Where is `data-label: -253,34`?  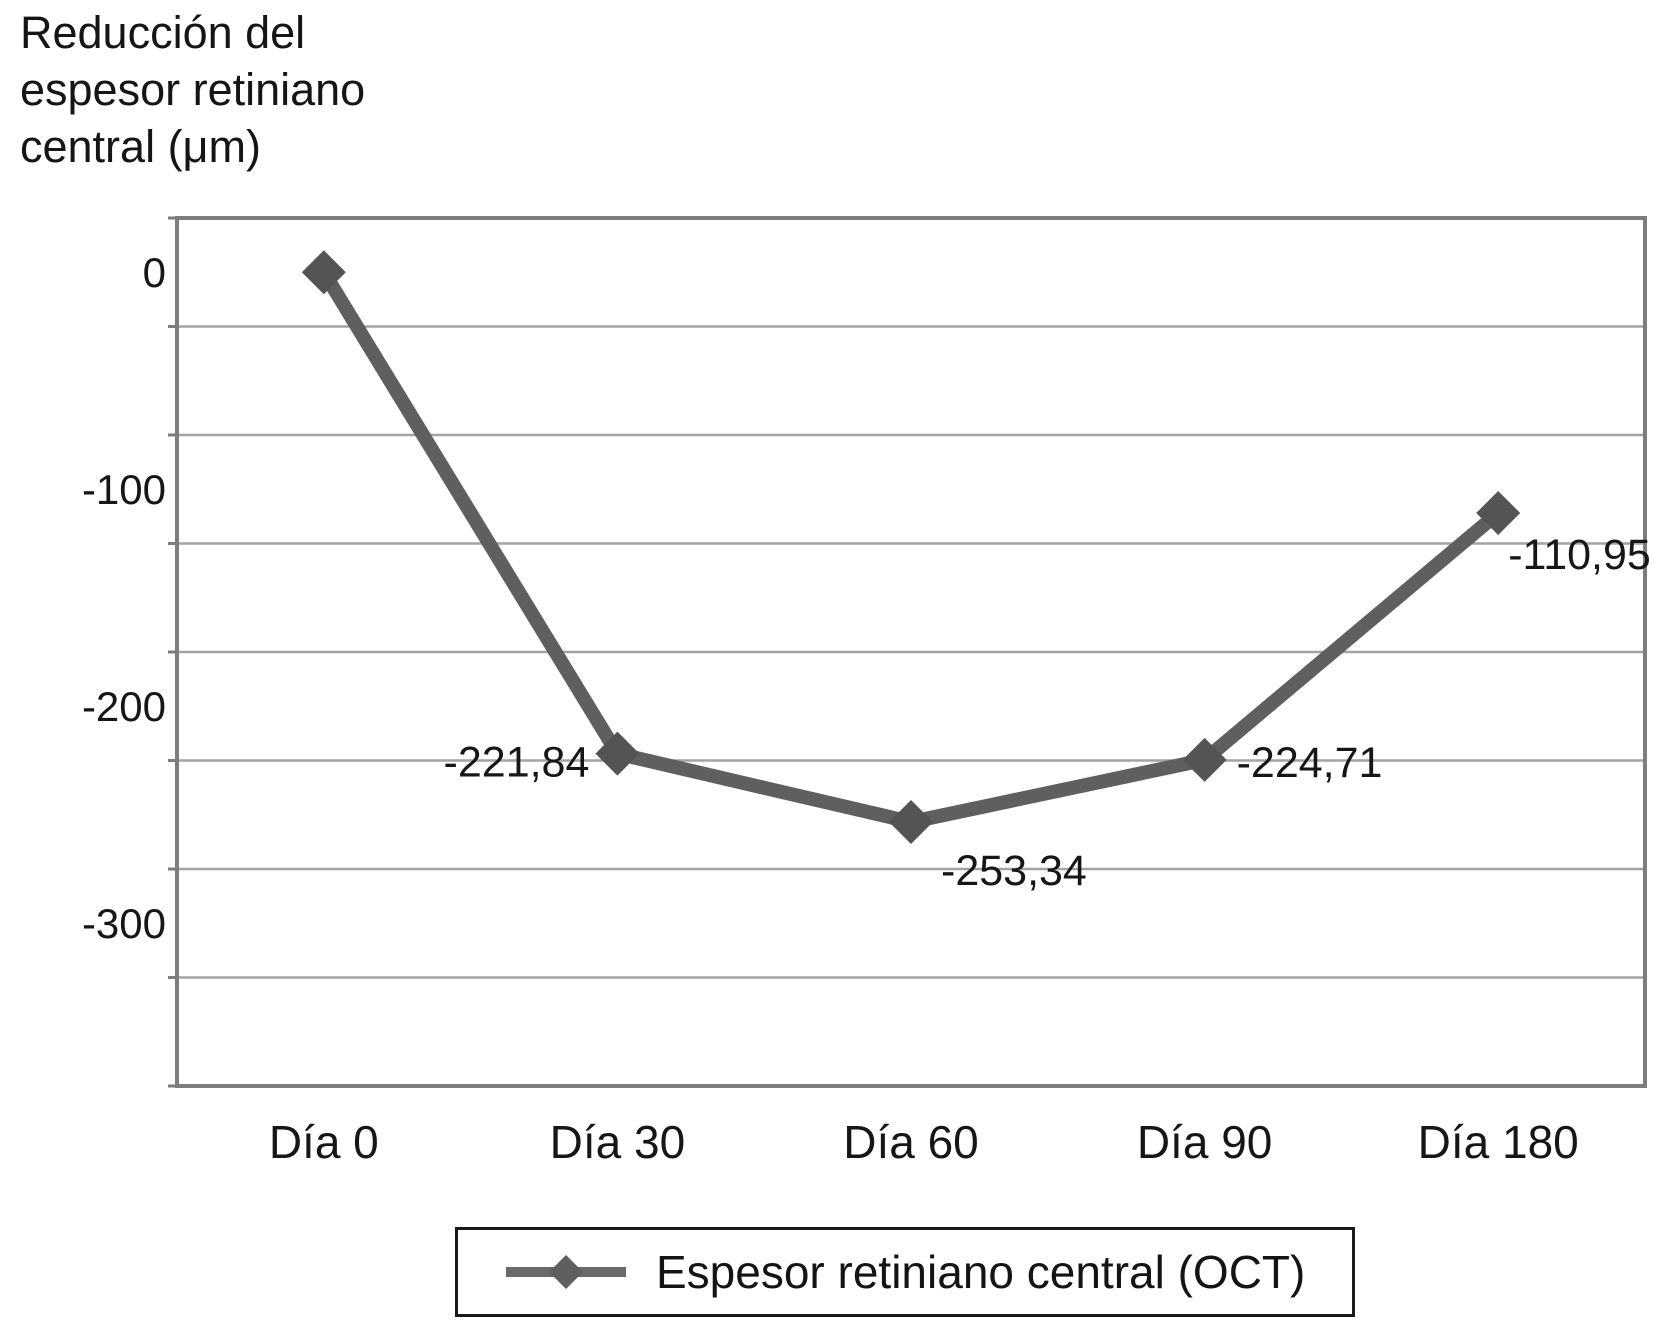
data-label: -253,34 is located at coordinates (1014, 871).